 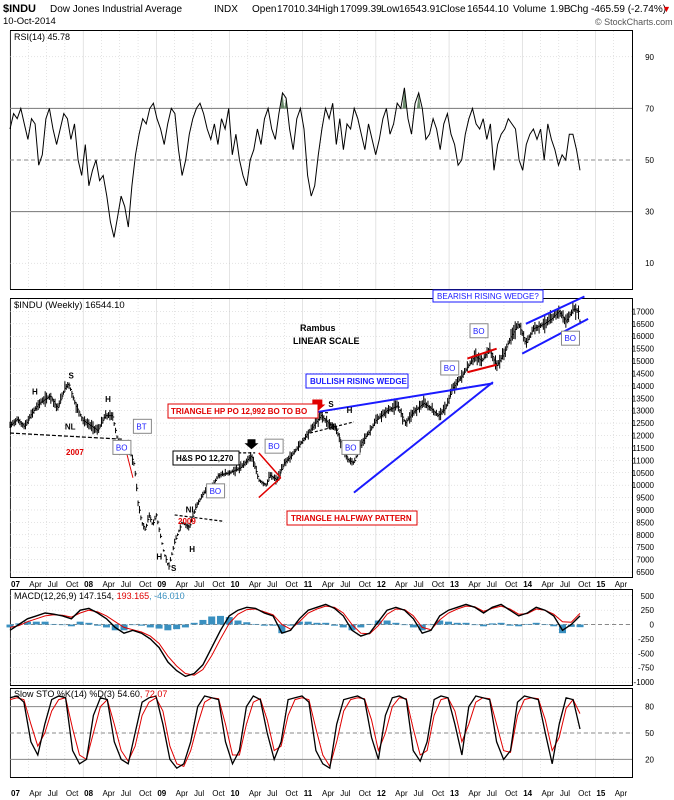 I want to click on price-tick-label: 17000, so click(x=643, y=311).